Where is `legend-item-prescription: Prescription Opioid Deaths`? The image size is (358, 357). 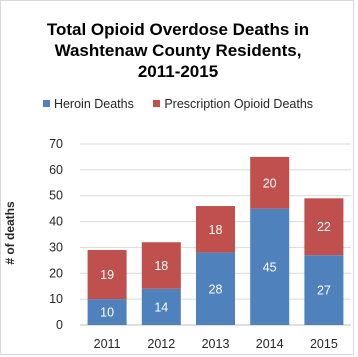
legend-item-prescription: Prescription Opioid Deaths is located at coordinates (233, 104).